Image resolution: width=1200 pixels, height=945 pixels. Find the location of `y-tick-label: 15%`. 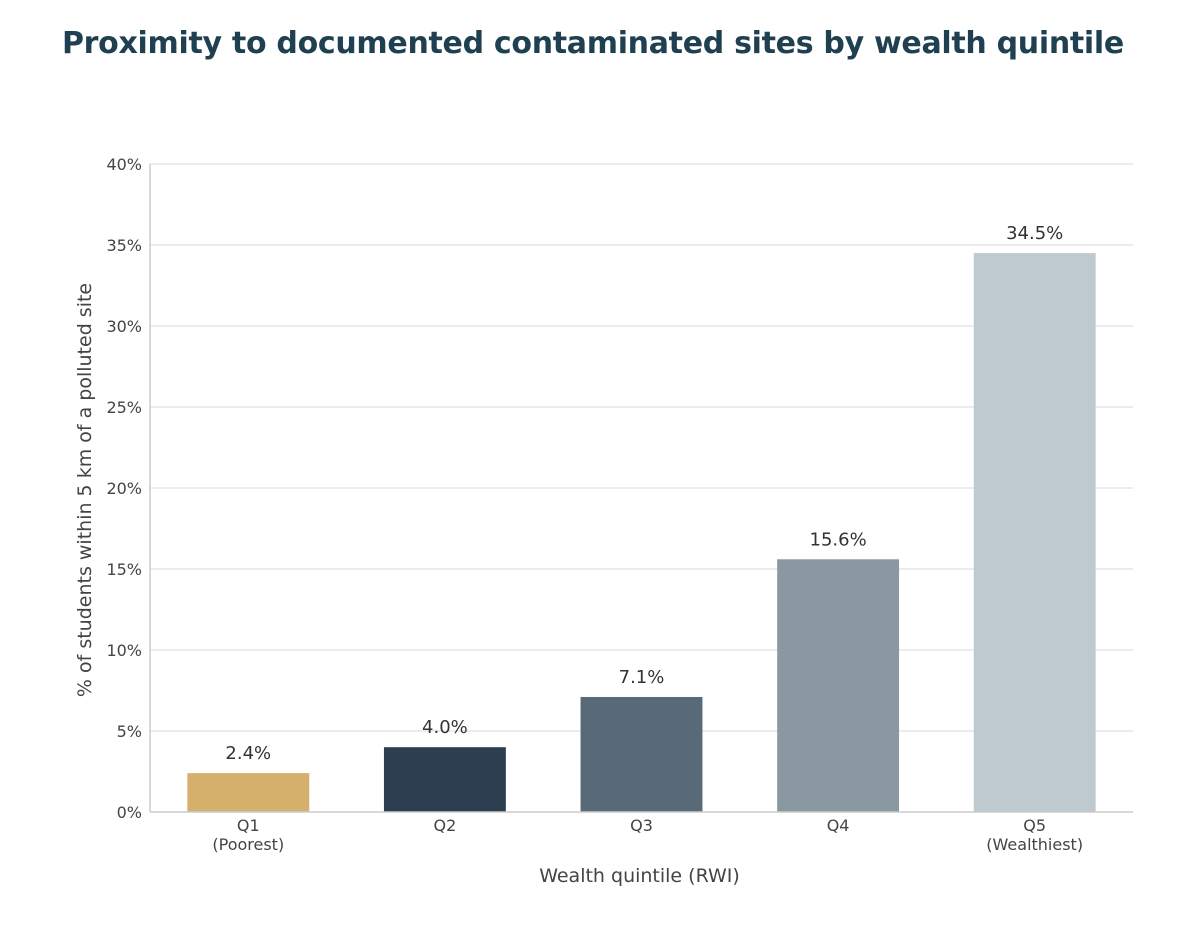

y-tick-label: 15% is located at coordinates (124, 569).